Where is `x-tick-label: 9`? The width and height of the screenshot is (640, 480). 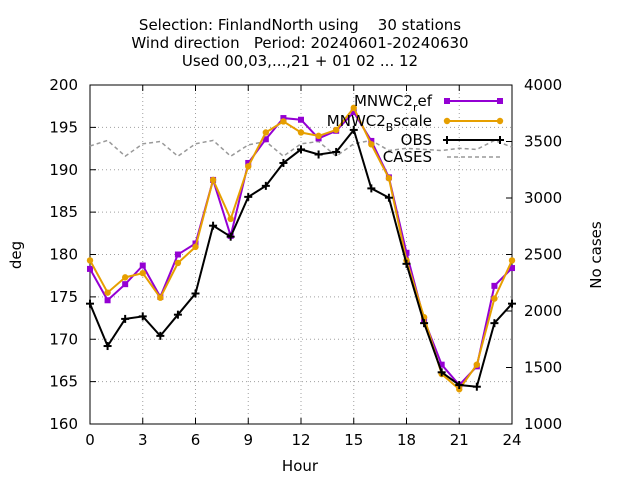
x-tick-label: 9 is located at coordinates (248, 440).